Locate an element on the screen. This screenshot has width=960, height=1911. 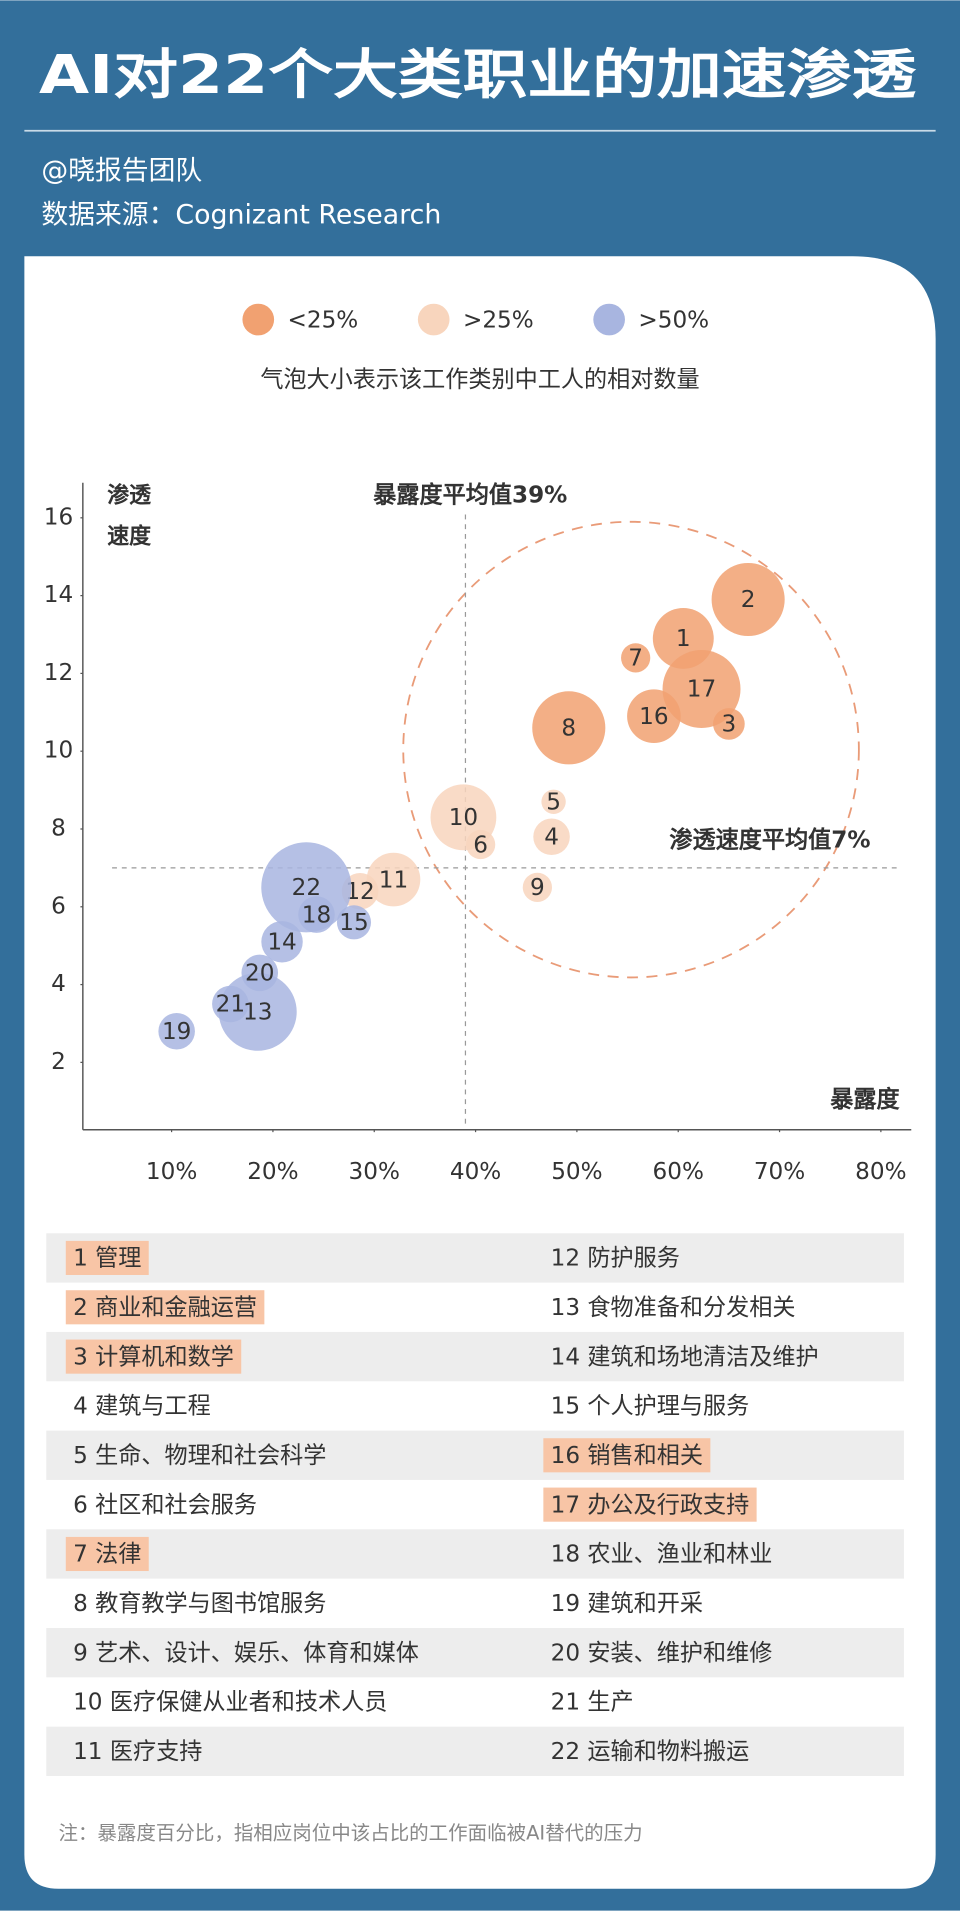
table-item: 21 生产 is located at coordinates (592, 1703).